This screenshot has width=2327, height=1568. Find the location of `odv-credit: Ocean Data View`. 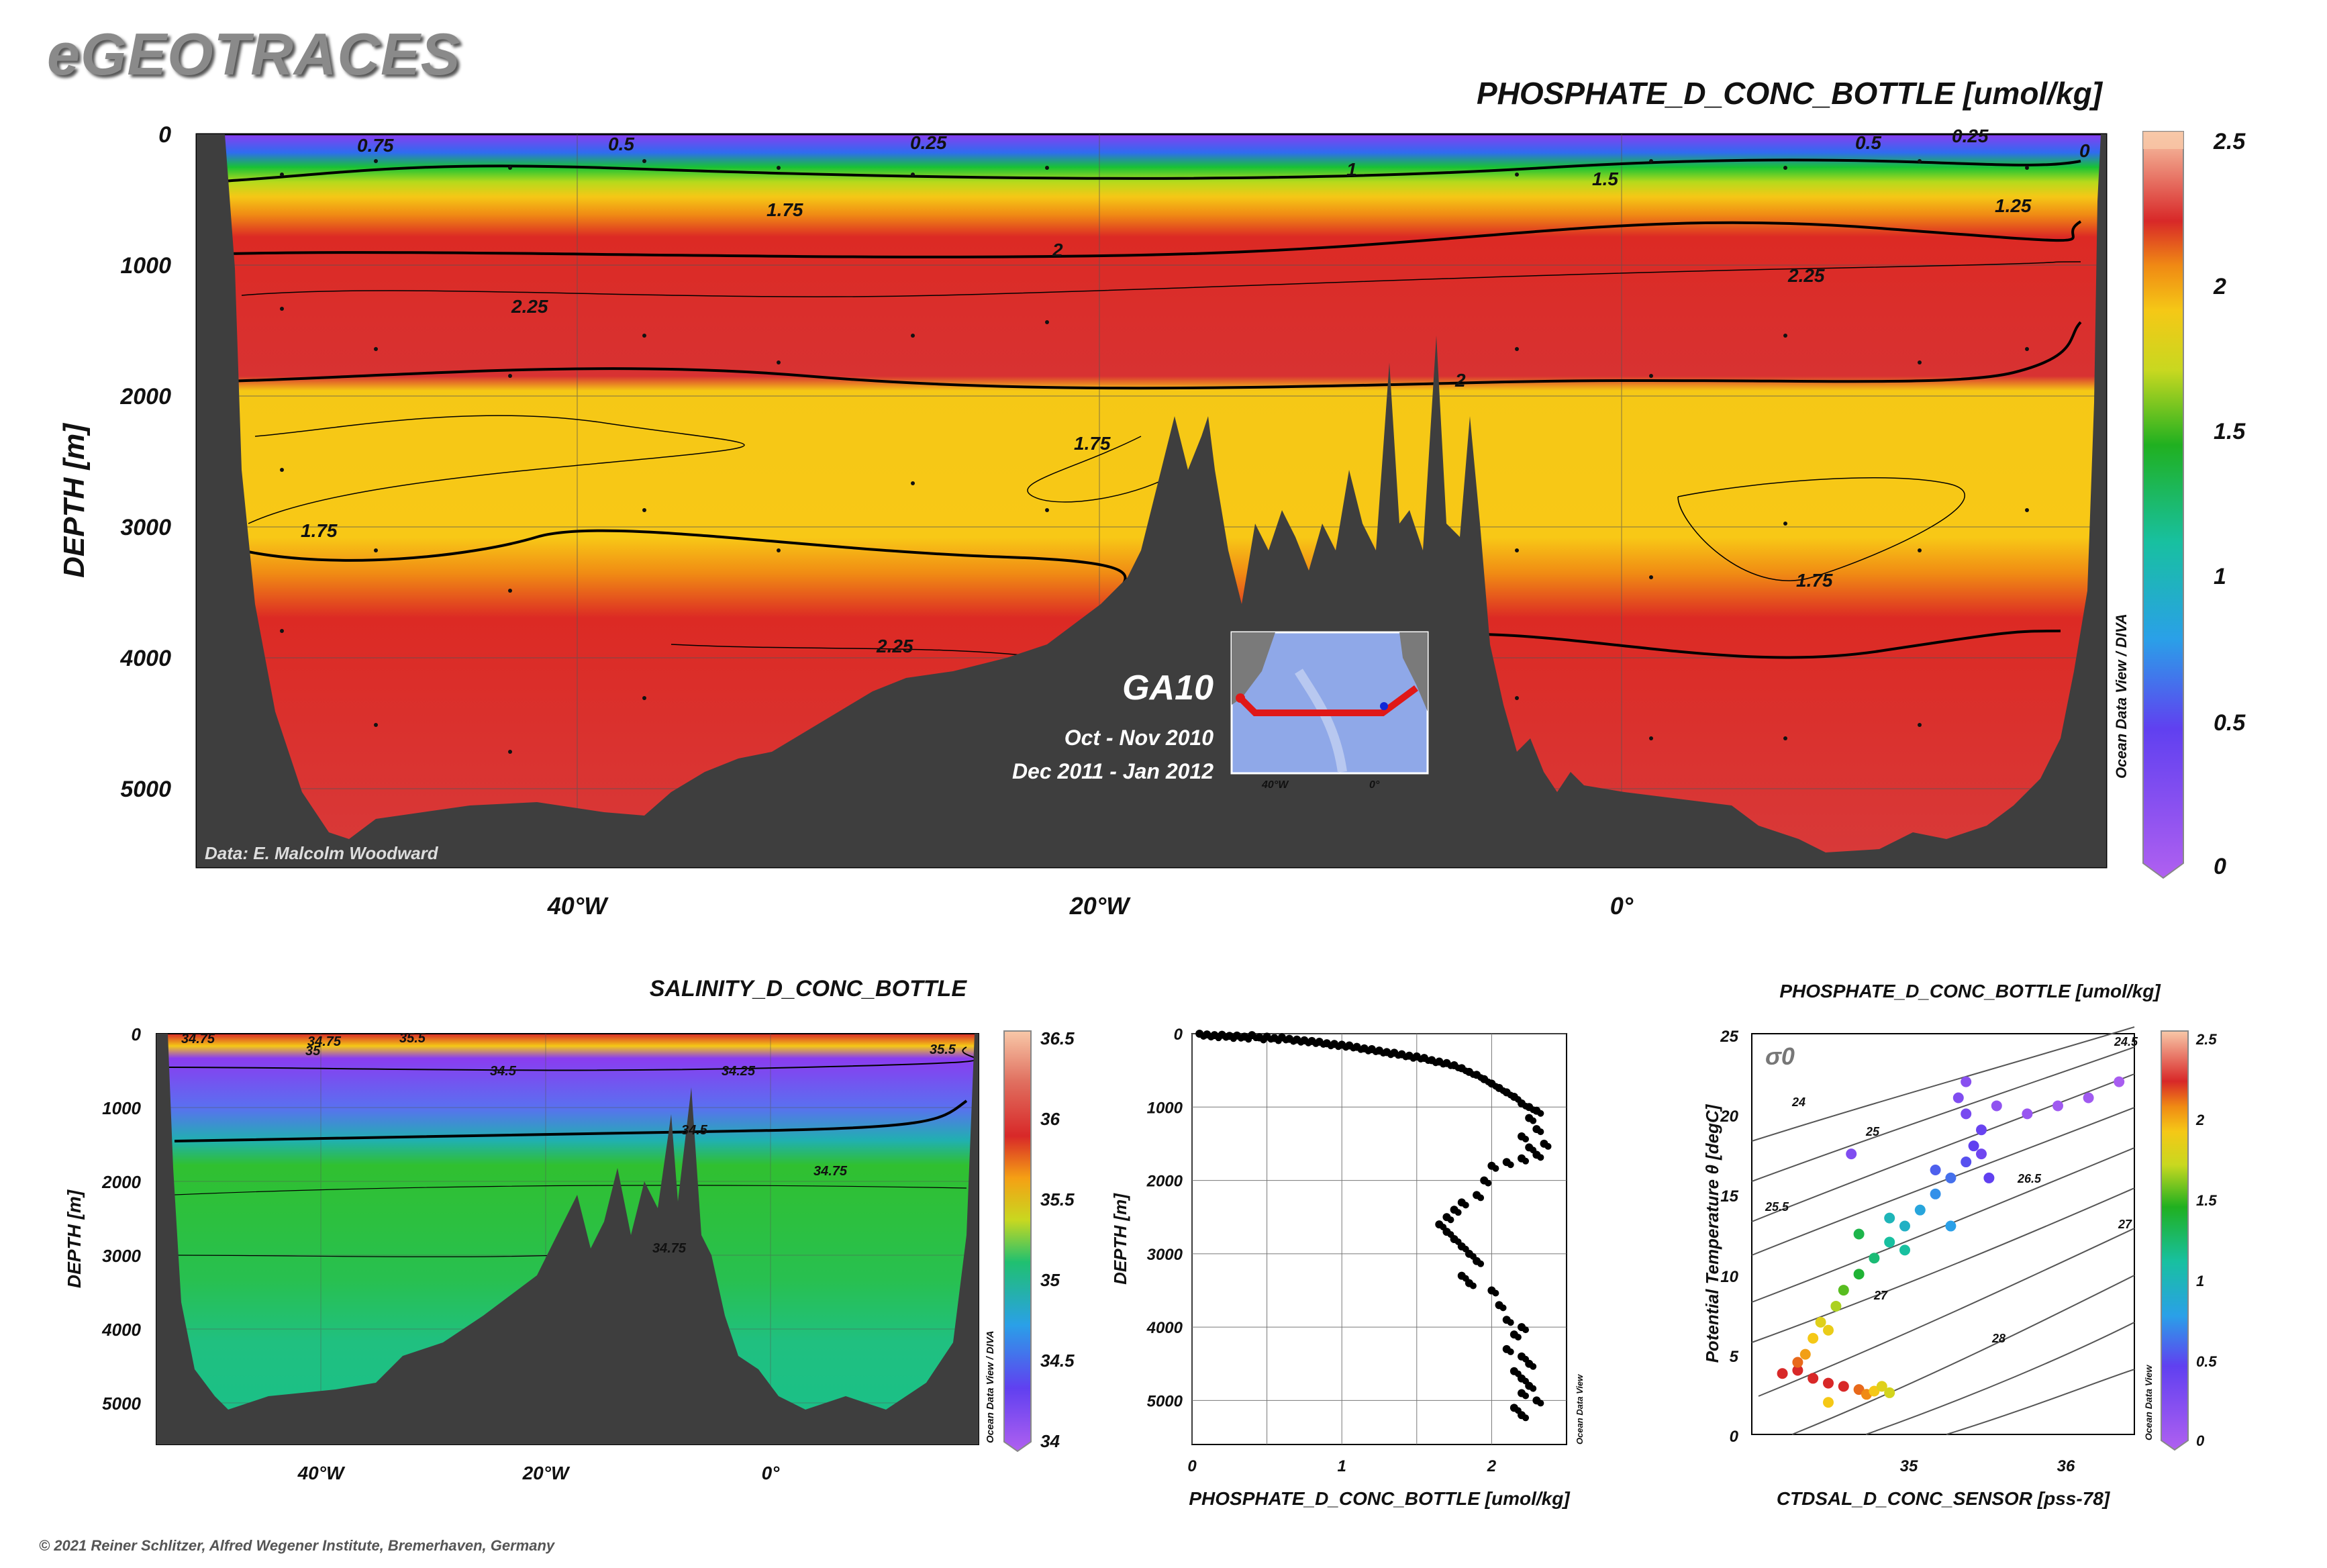

odv-credit: Ocean Data View is located at coordinates (2148, 1403).